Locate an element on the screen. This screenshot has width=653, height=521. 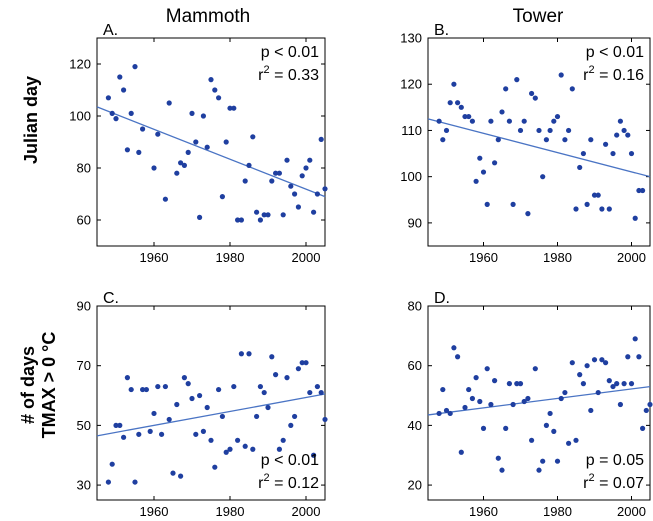
p-value-c: p < 0.01 is located at coordinates (290, 460).